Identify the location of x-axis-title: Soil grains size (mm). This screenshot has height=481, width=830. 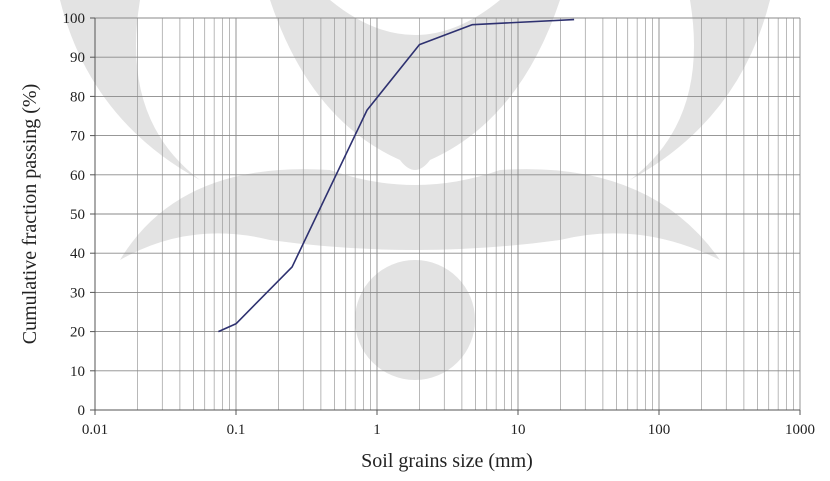
(447, 461).